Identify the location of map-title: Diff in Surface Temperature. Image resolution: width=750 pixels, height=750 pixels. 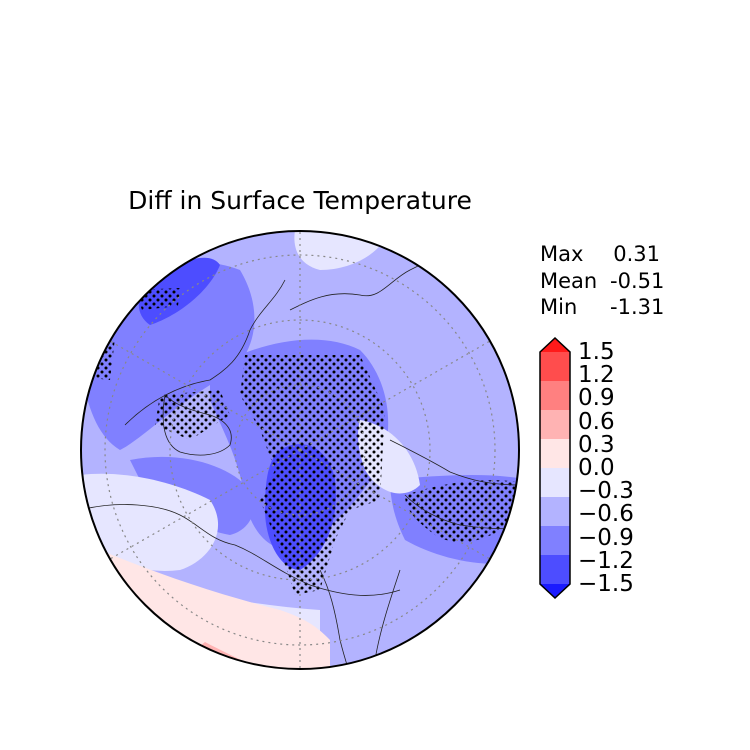
(300, 200).